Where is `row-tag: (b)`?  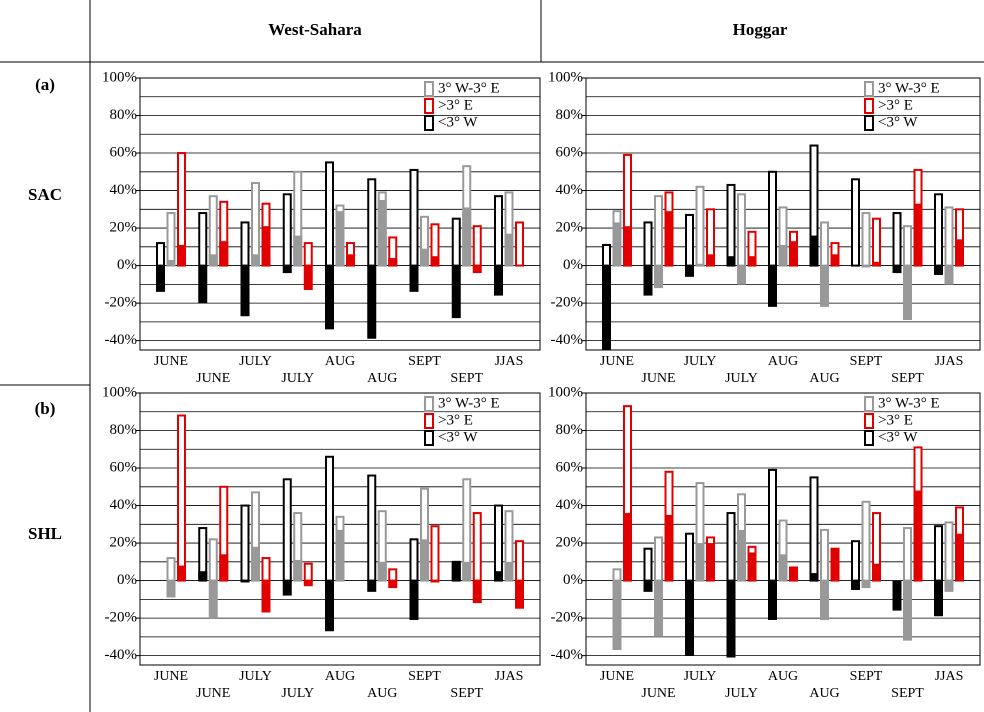 row-tag: (b) is located at coordinates (45, 408).